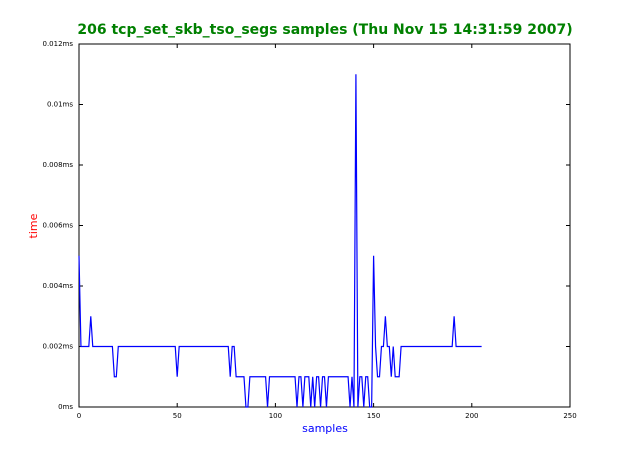  Describe the element at coordinates (57, 286) in the screenshot. I see `y-tick-label: 0.004ms` at that location.